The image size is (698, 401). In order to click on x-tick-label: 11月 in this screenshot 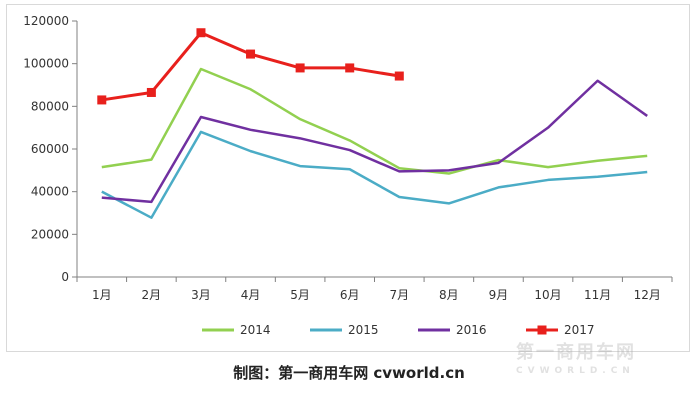, I will do `click(597, 295)`.